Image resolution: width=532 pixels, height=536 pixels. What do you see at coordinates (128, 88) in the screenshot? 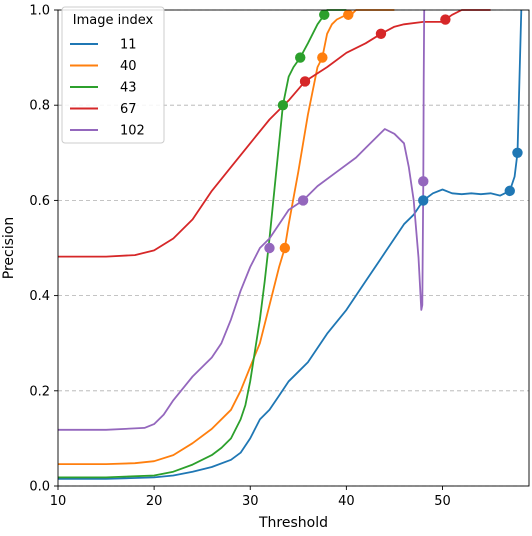
I see `legend-label-43: 43` at bounding box center [128, 88].